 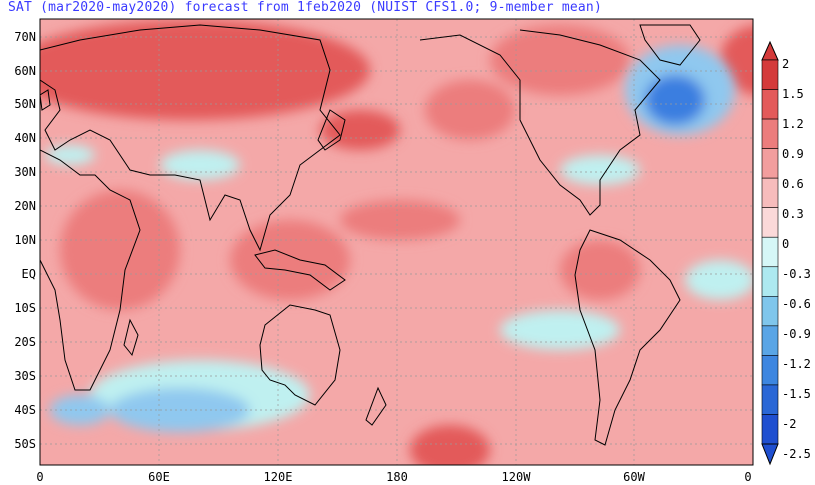 I want to click on lon-label-120w: 120W, so click(x=517, y=477).